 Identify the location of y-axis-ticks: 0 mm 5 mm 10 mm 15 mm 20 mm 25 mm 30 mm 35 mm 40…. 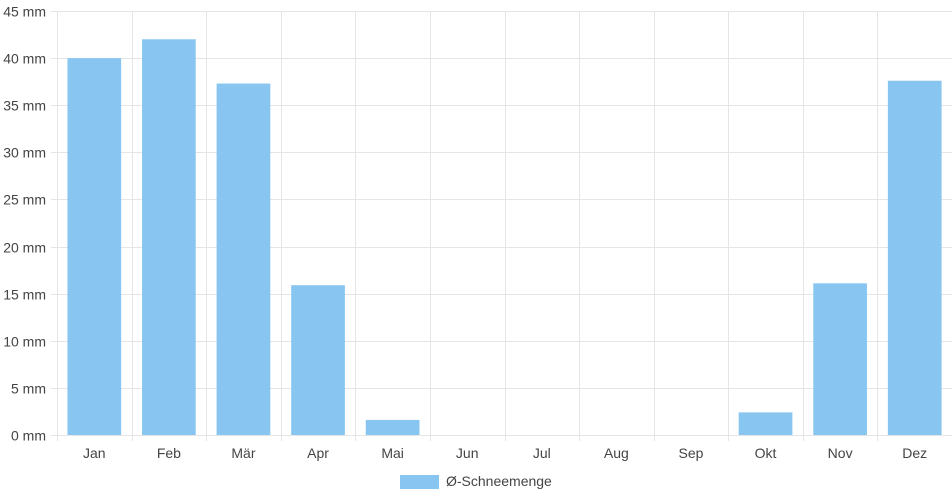
(24, 224).